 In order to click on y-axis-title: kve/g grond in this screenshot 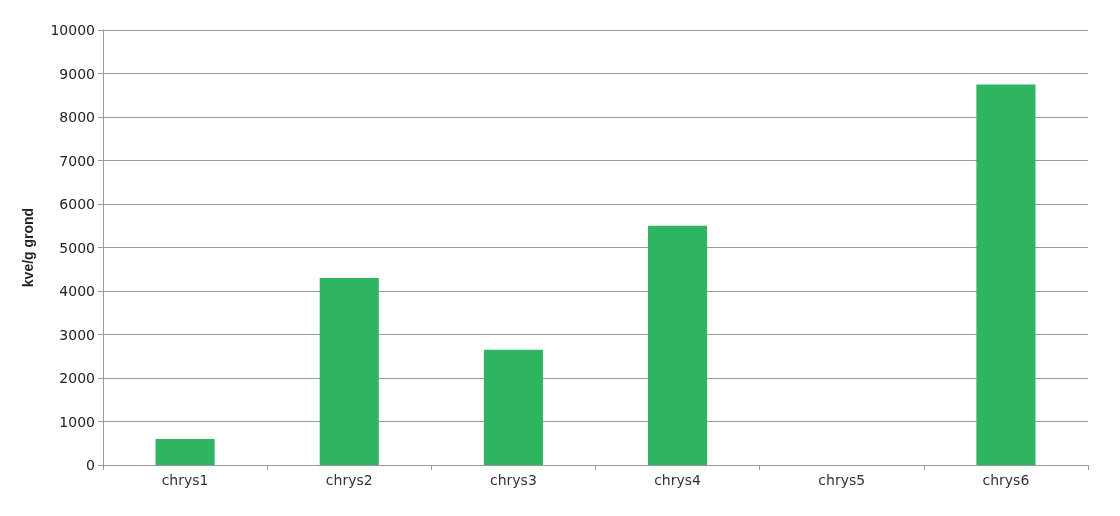, I will do `click(28, 247)`.